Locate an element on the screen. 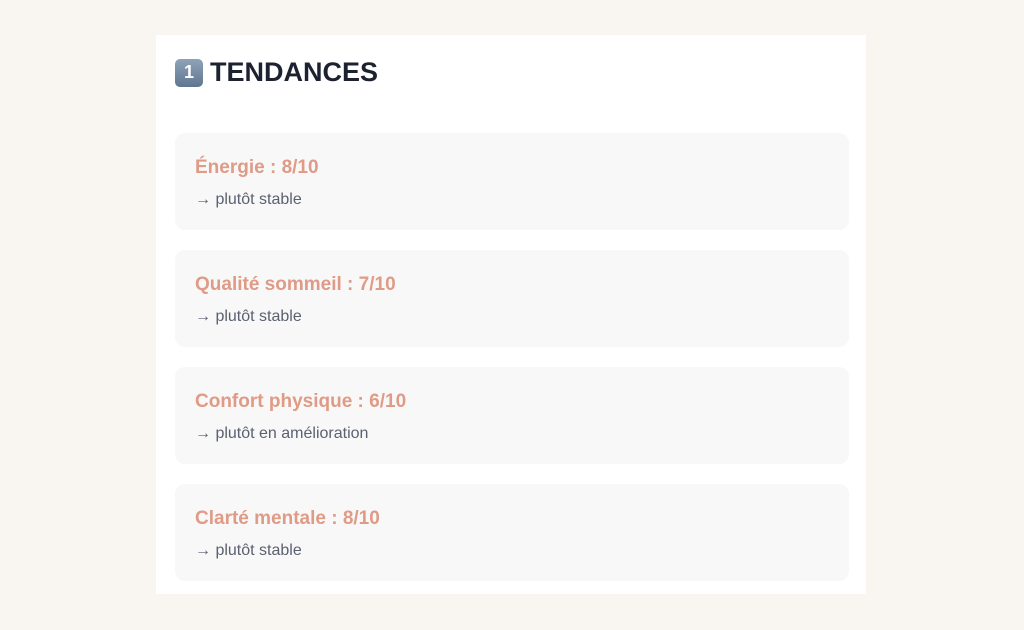 The image size is (1024, 630). trend-item-clarte: Clarté mentale : 8/10 → plutôt stable is located at coordinates (512, 532).